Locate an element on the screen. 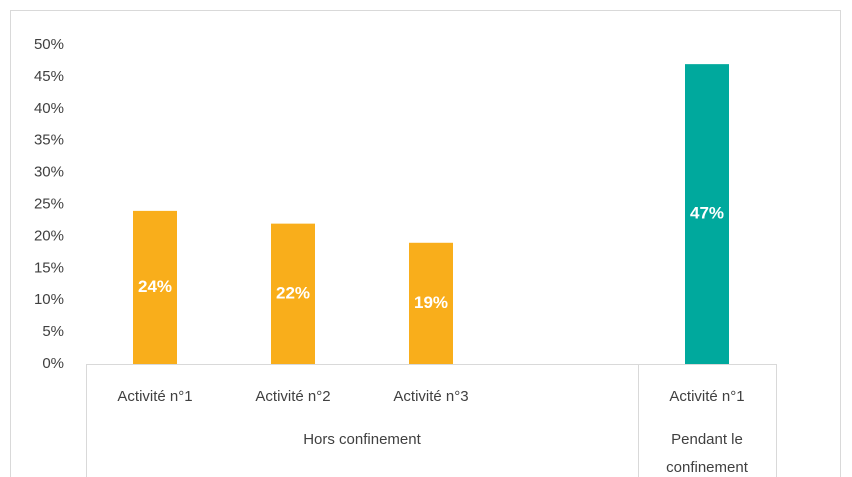  data-label: 47% is located at coordinates (707, 213).